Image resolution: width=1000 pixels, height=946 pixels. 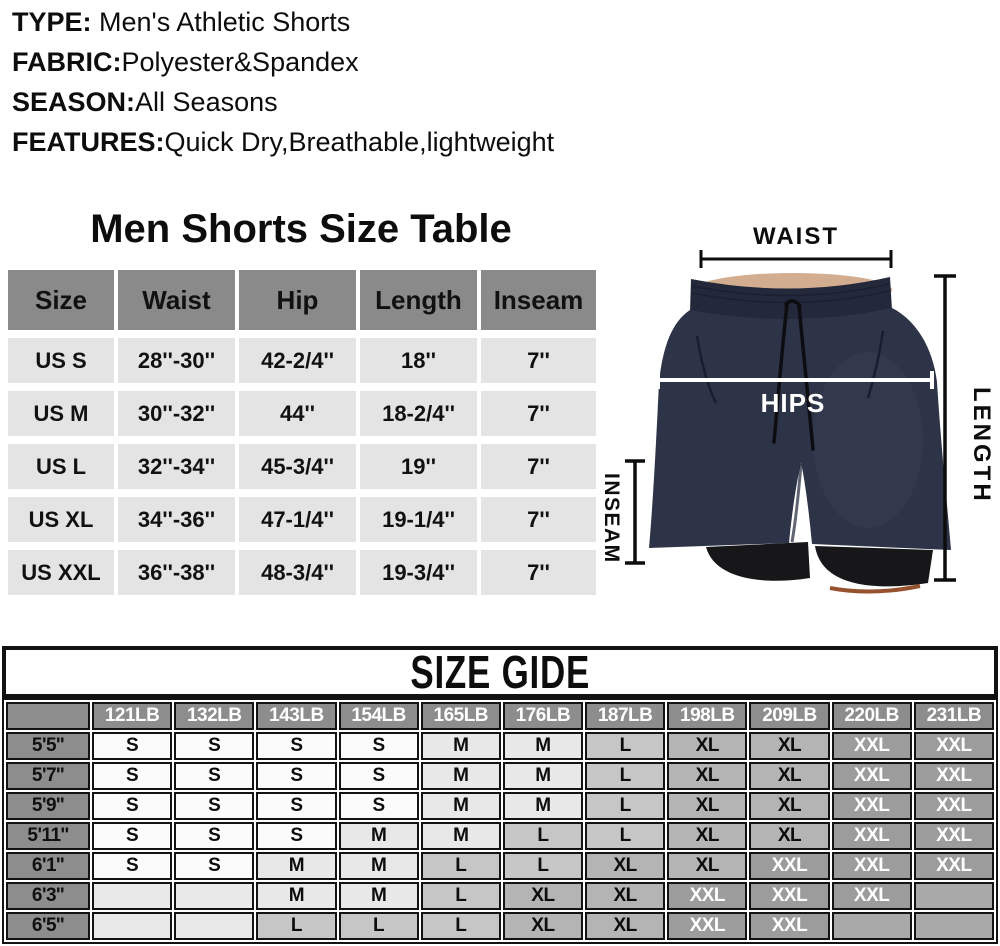 What do you see at coordinates (796, 503) in the screenshot?
I see `crotch-fold` at bounding box center [796, 503].